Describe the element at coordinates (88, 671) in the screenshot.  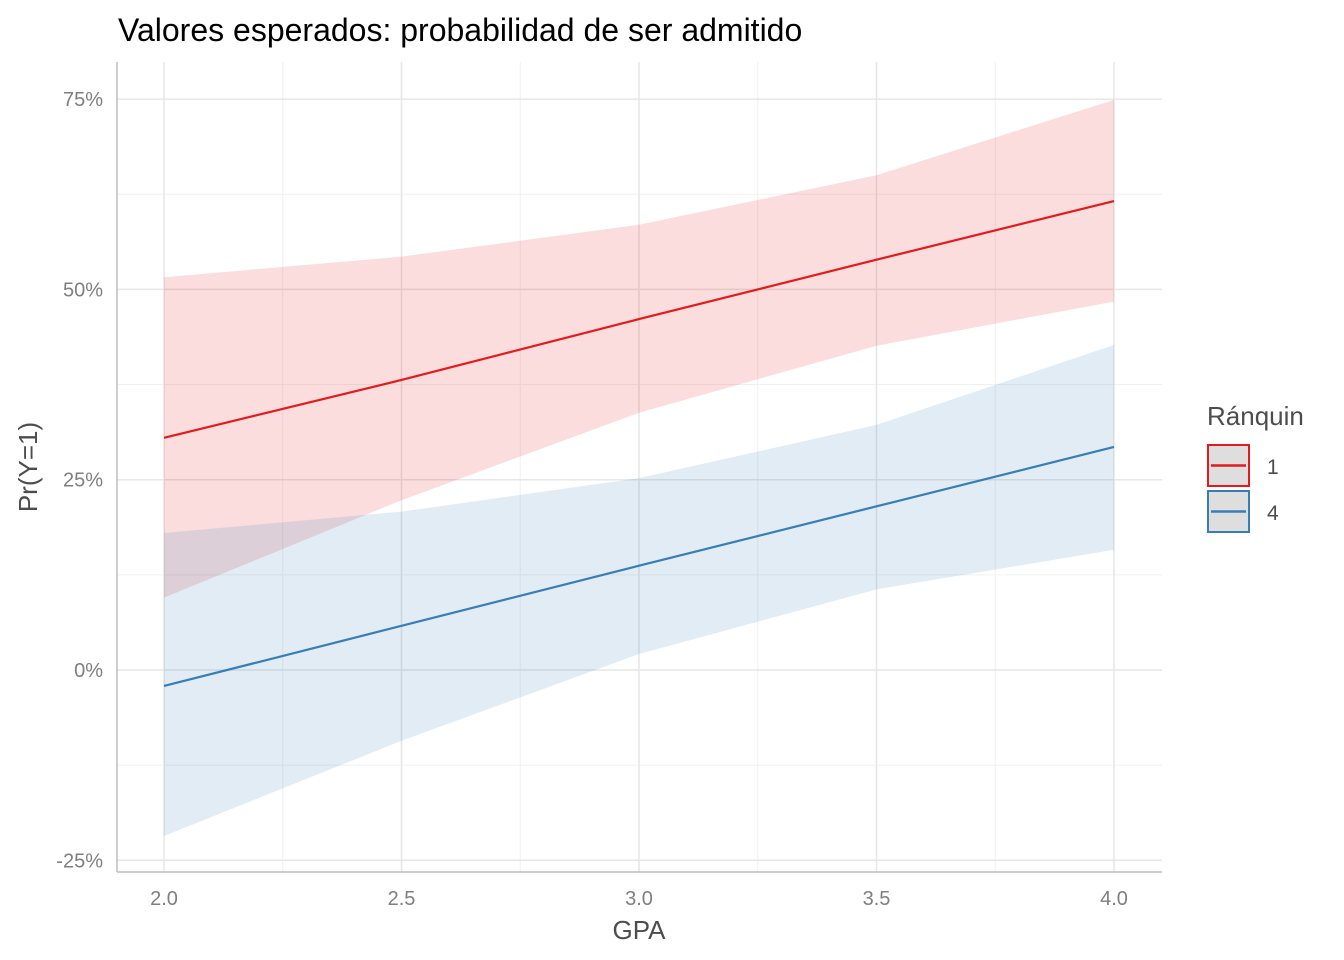
I see `y-tick-label: 0%` at that location.